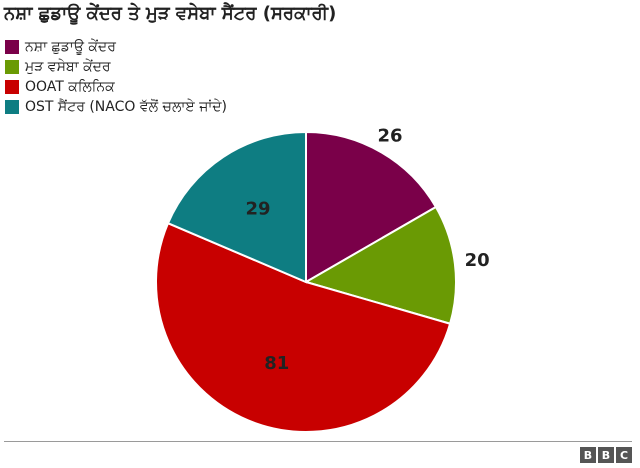 The width and height of the screenshot is (640, 468). I want to click on legend-item: ਨਸ਼ਾ ਛੁਡਾਊ ਕੇਂਦਰ, so click(116, 47).